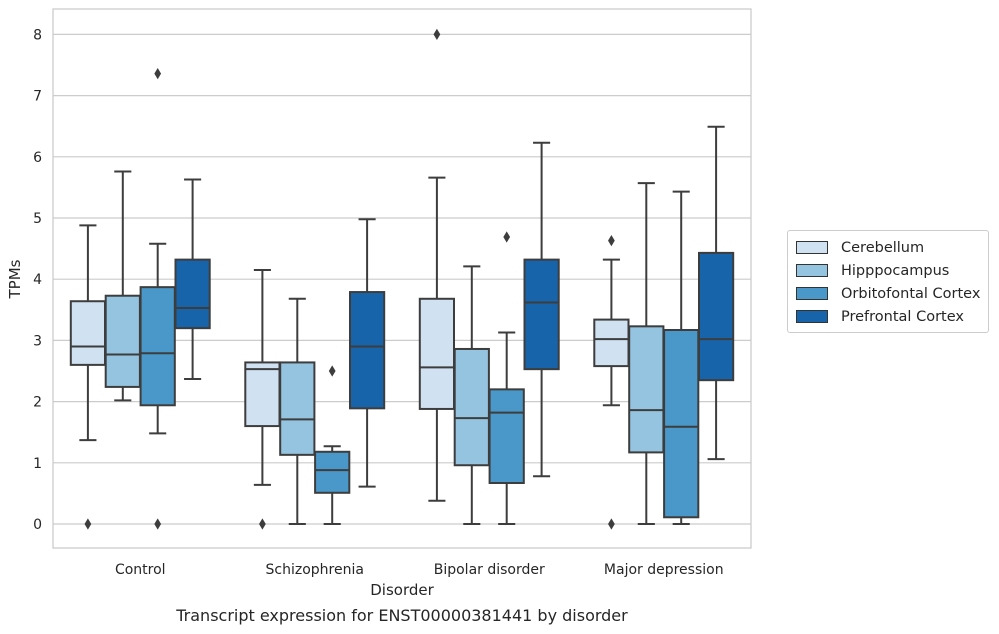 The image size is (999, 634). I want to click on y-tick-label: 6, so click(37, 158).